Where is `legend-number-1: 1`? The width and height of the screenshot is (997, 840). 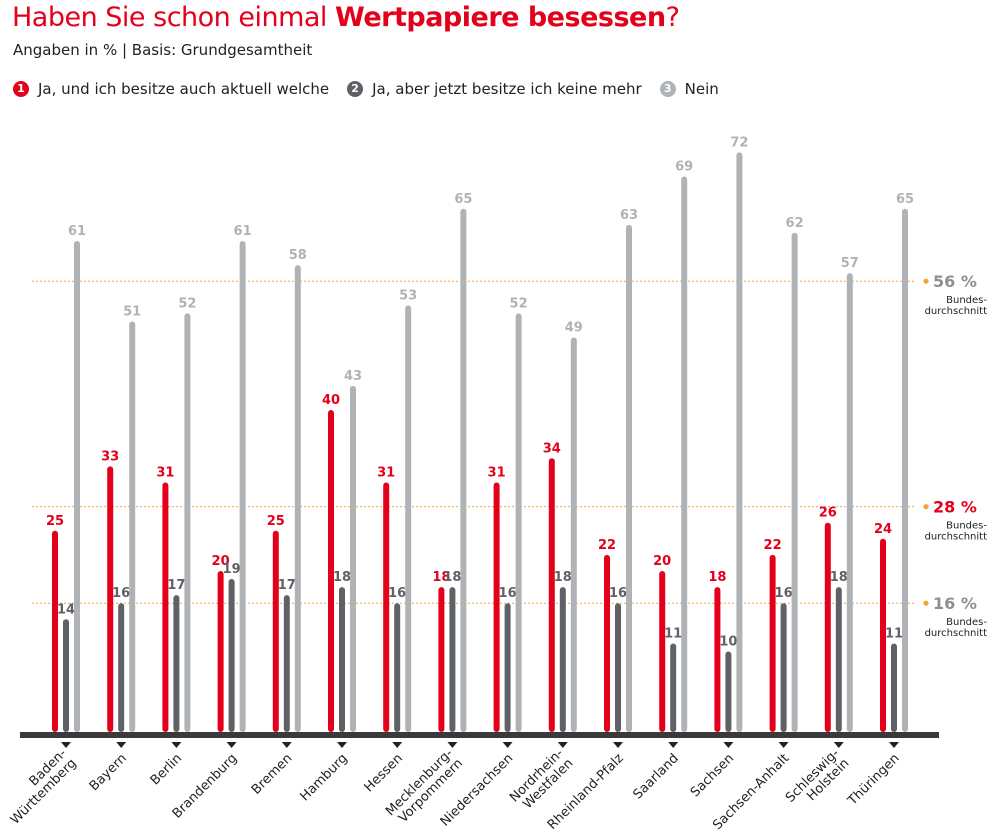 legend-number-1: 1 is located at coordinates (21, 89).